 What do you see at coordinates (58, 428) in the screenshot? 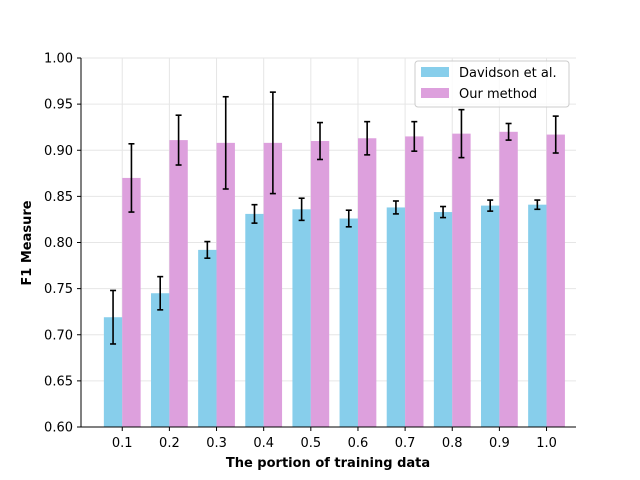
I see `y-tick-label: 0.60` at bounding box center [58, 428].